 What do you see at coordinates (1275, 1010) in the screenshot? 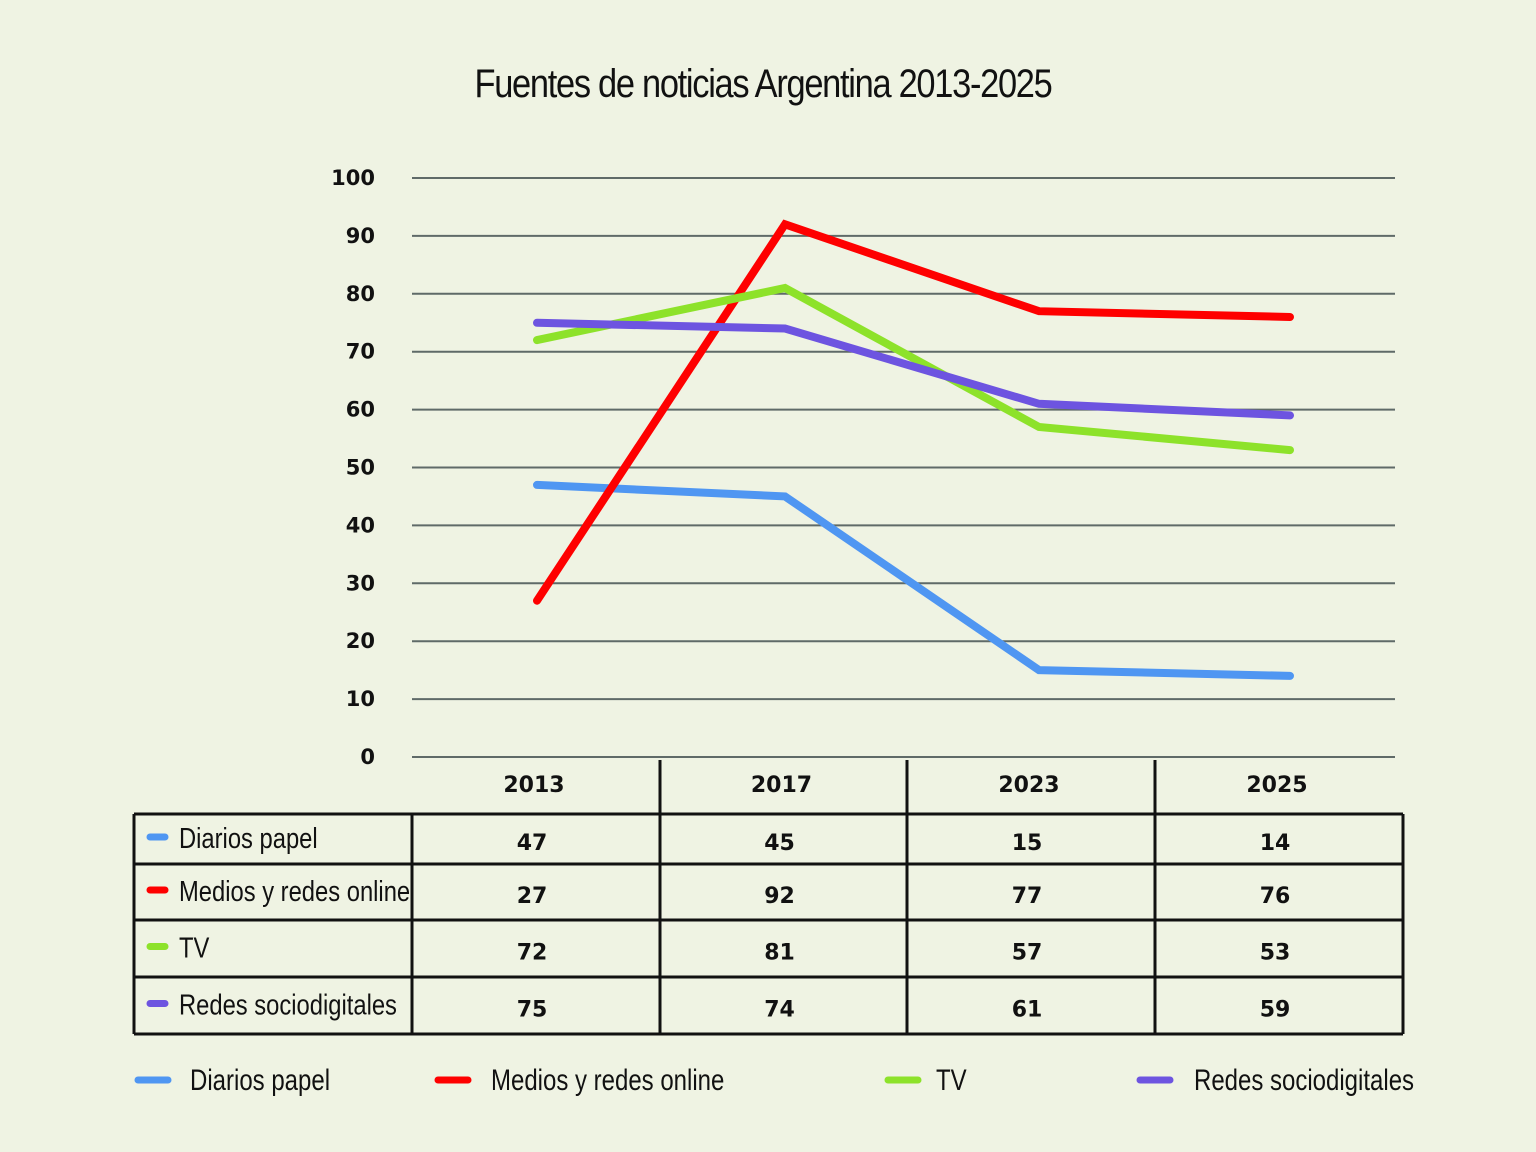
I see `table-cell: 59` at bounding box center [1275, 1010].